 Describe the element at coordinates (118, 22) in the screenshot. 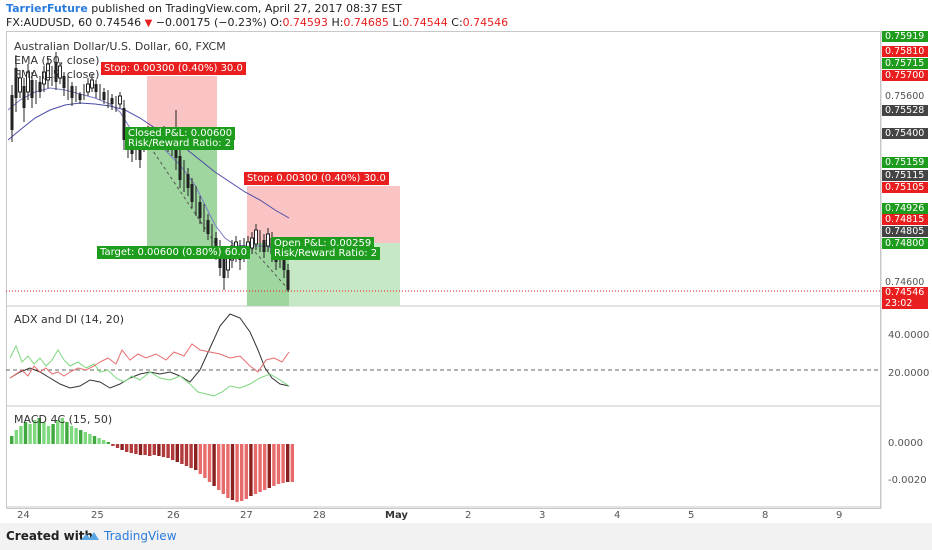

I see `last-price: 0.74546` at that location.